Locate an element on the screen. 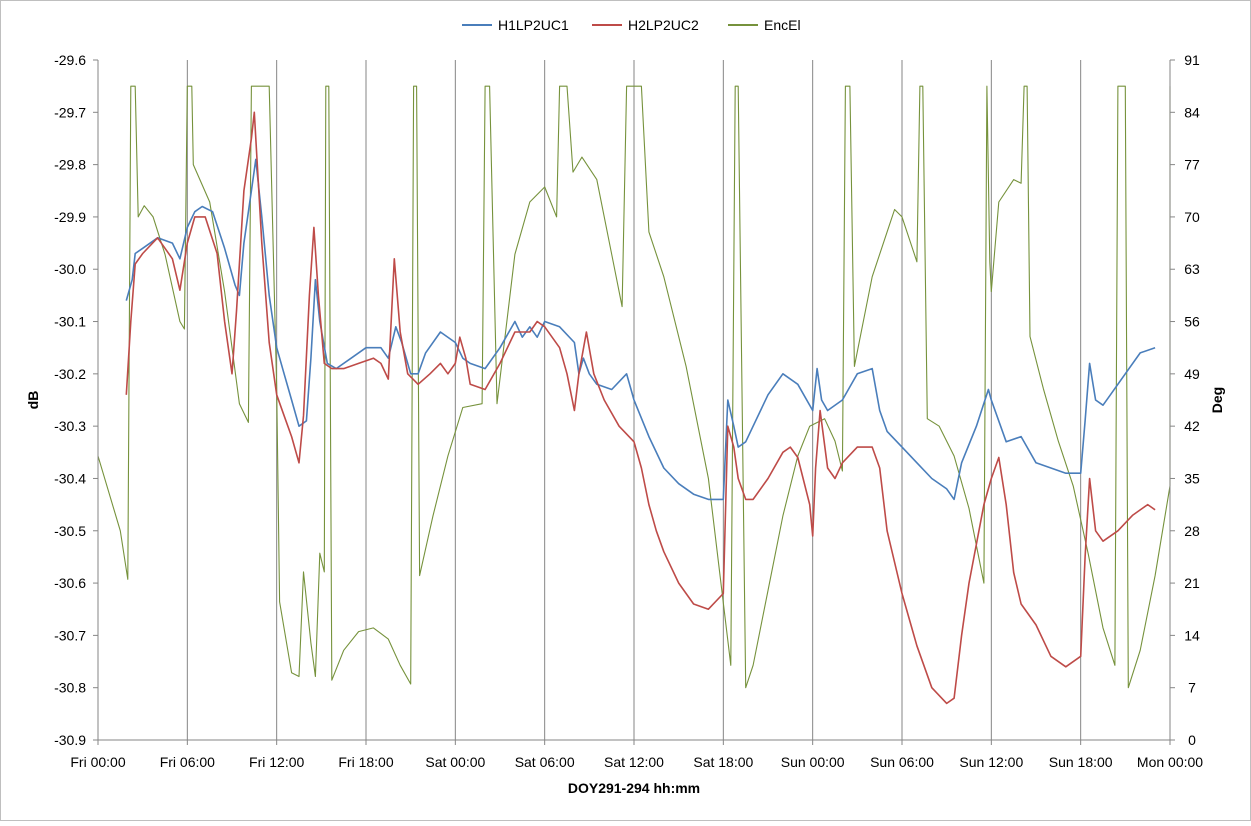 The height and width of the screenshot is (826, 1251). right-tick-label: 35 is located at coordinates (1192, 478).